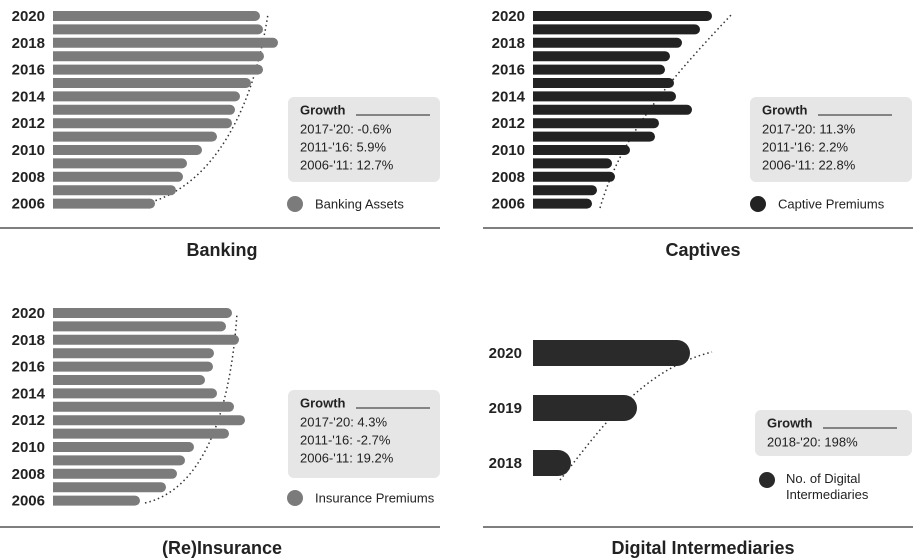 This screenshot has height=559, width=913. What do you see at coordinates (505, 408) in the screenshot?
I see `y-tick-label: 2019` at bounding box center [505, 408].